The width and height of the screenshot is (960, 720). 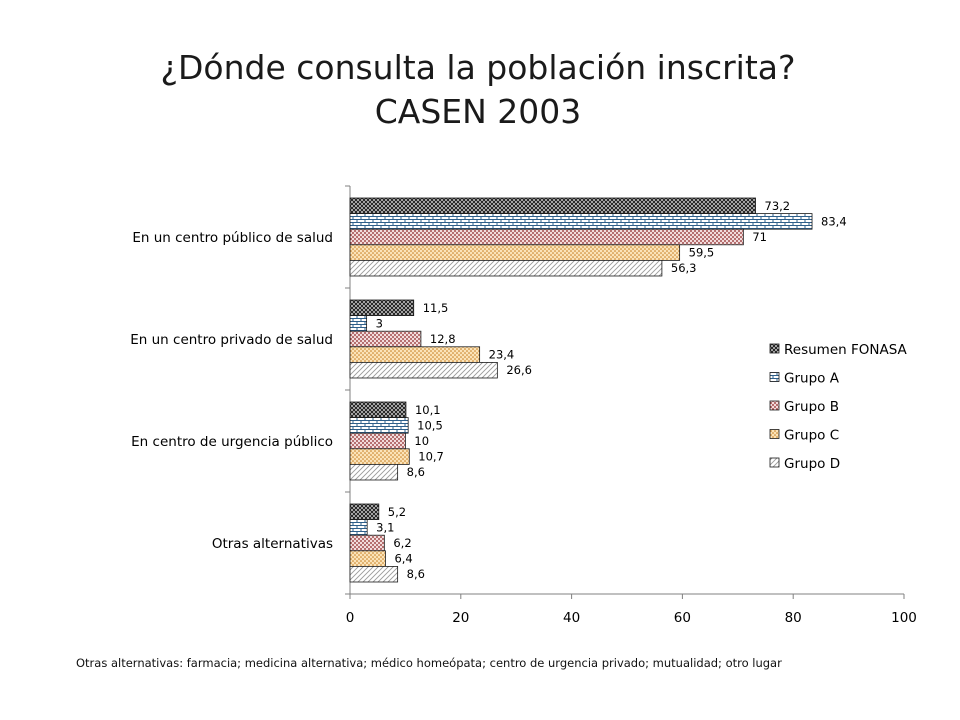 I want to click on data-label: 59,5, so click(x=702, y=253).